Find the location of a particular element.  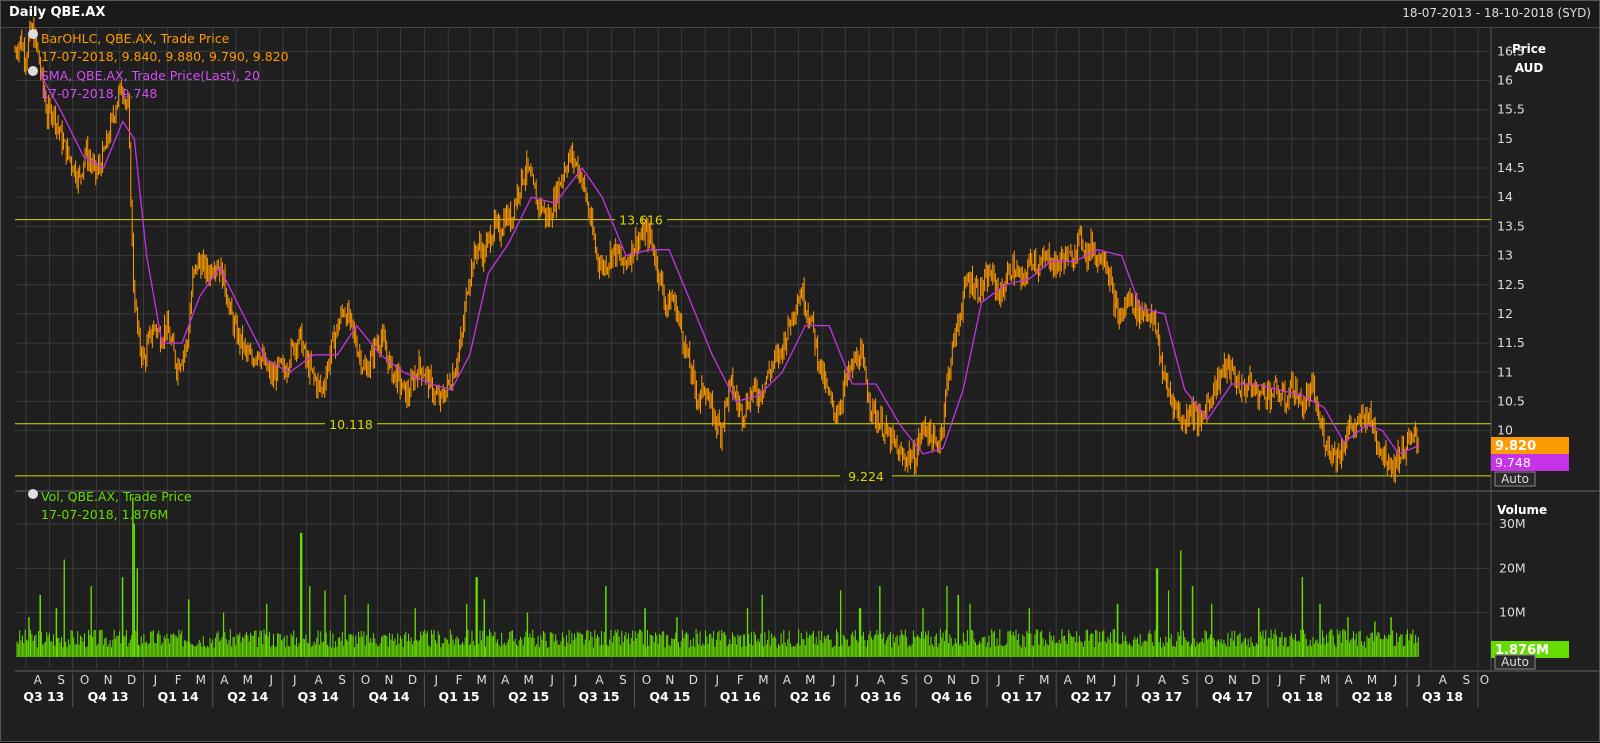

quarter-label: Q3 13 is located at coordinates (43, 696).